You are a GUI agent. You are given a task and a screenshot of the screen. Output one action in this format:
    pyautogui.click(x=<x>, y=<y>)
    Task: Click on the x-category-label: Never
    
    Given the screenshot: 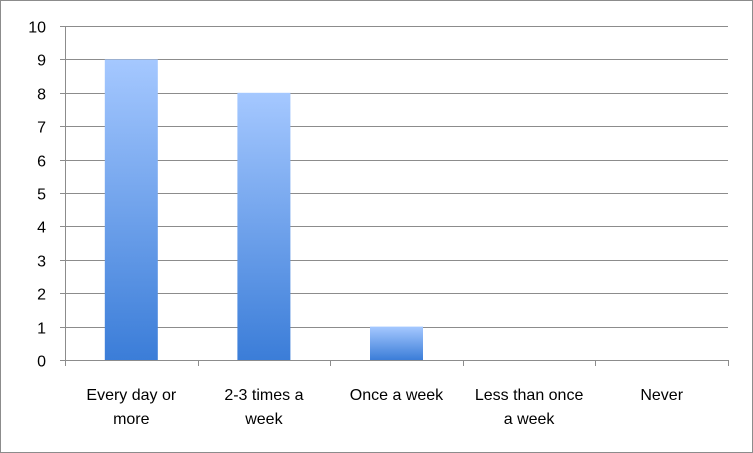 What is the action you would take?
    pyautogui.click(x=661, y=395)
    